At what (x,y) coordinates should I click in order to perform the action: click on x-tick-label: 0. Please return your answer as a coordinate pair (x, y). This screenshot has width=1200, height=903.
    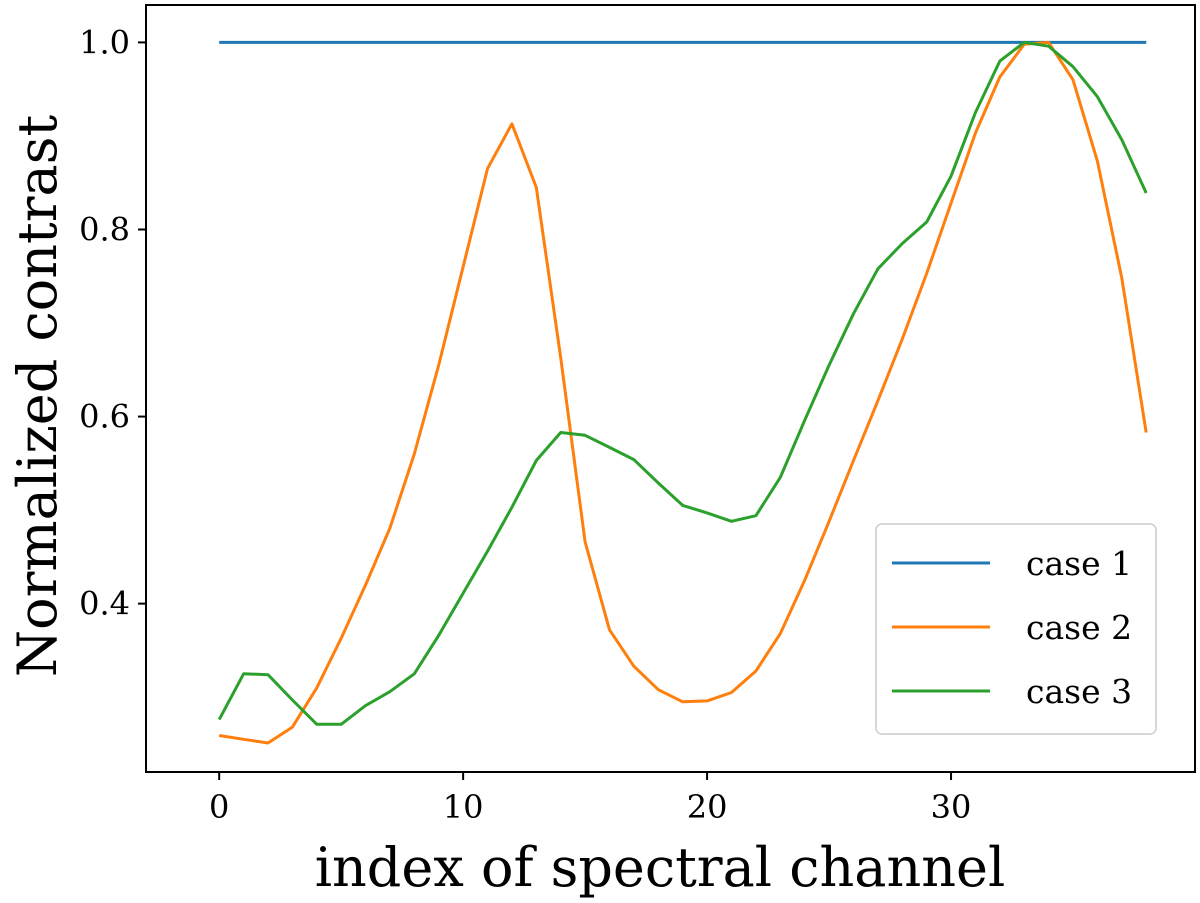
    Looking at the image, I should click on (219, 807).